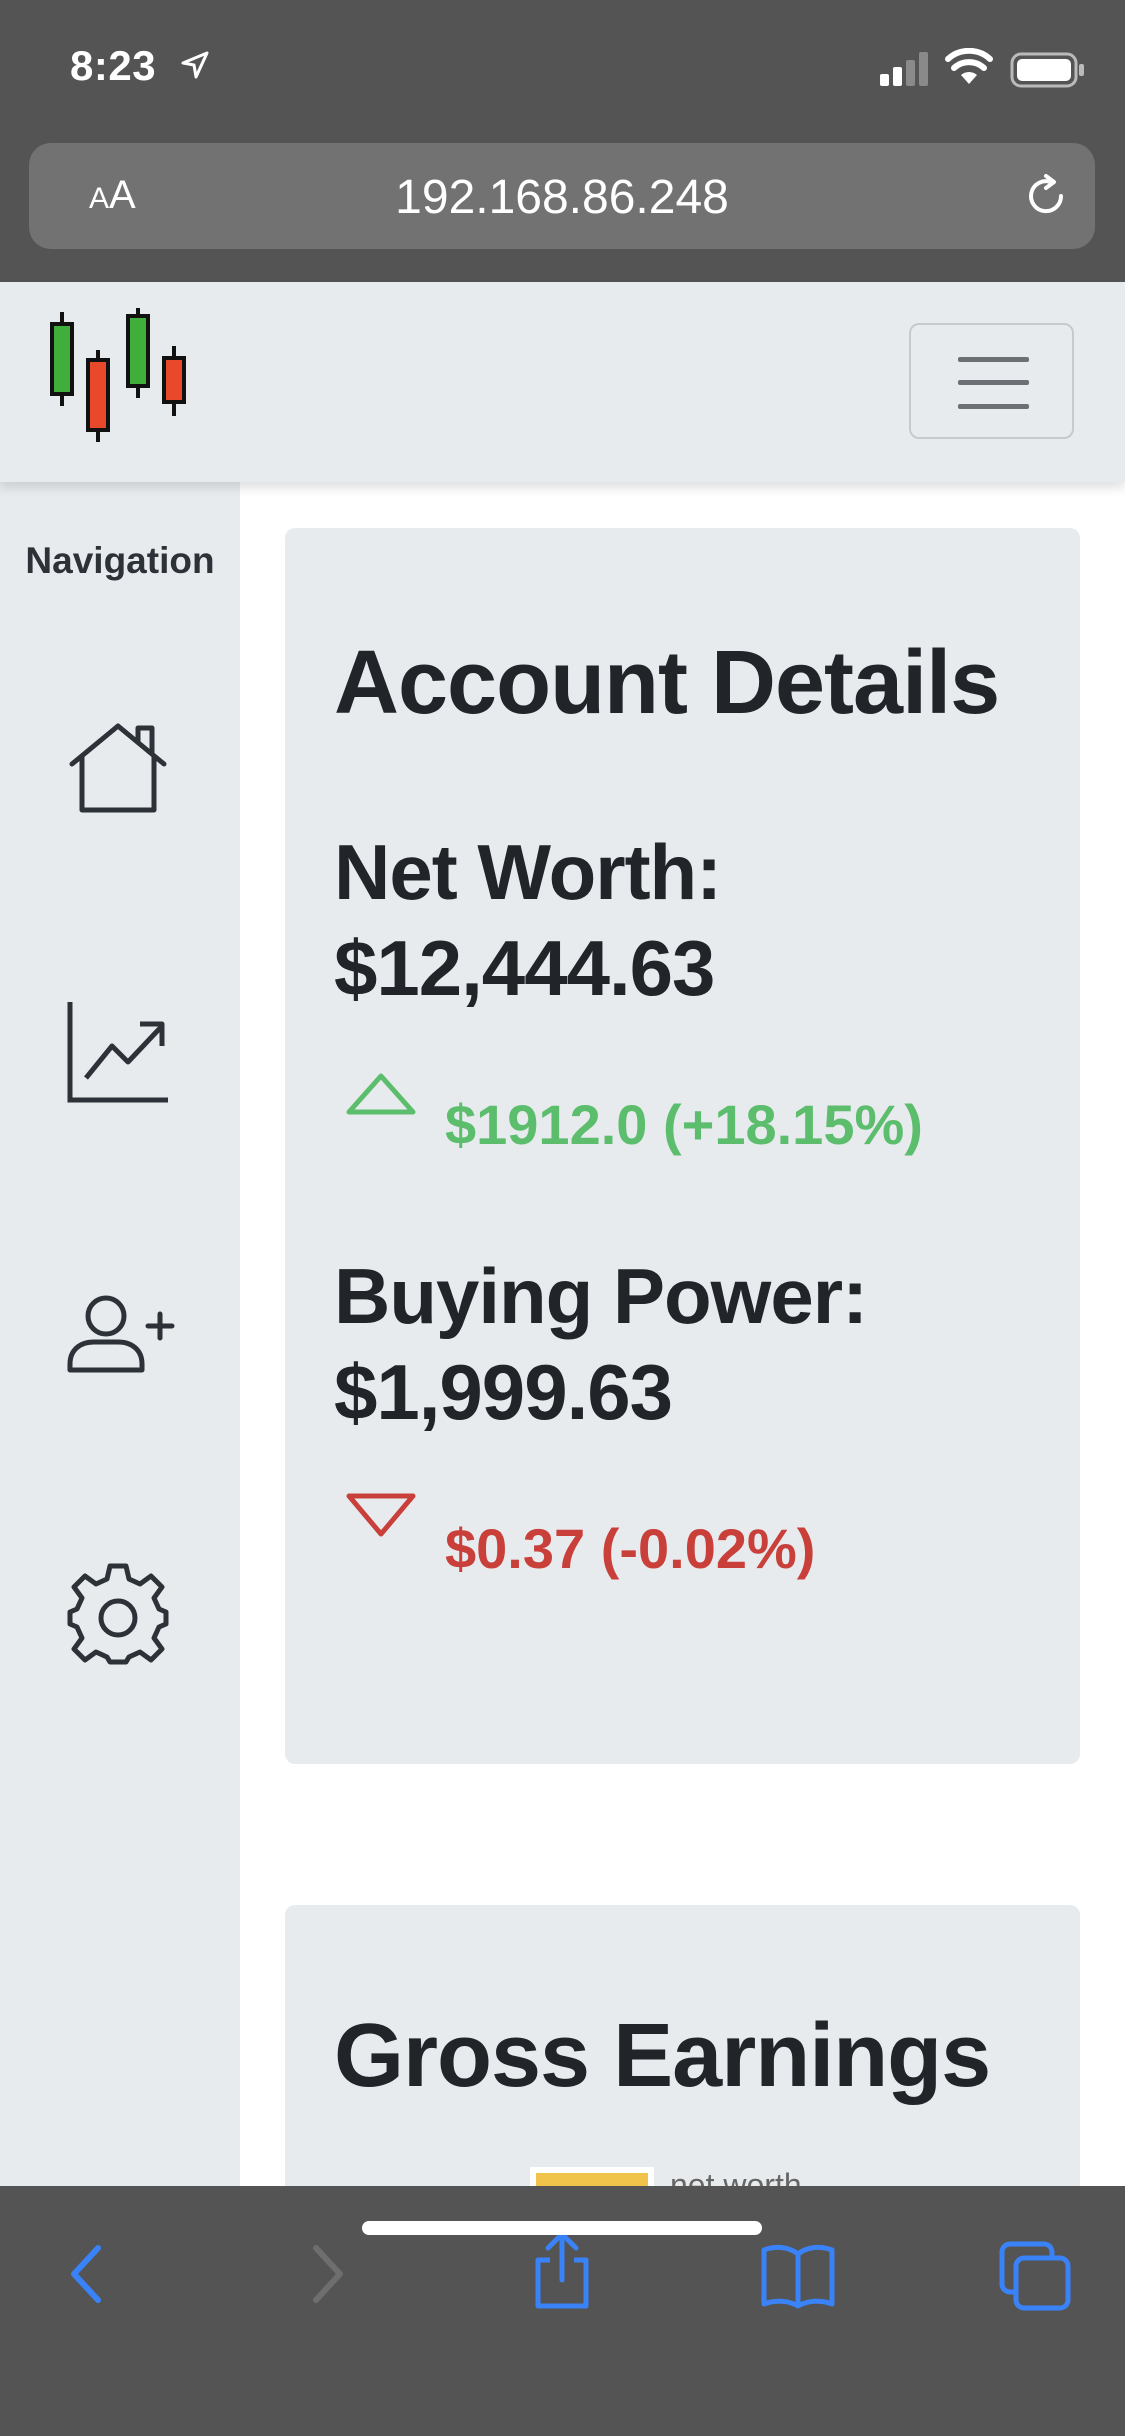 The image size is (1125, 2436). Describe the element at coordinates (528, 872) in the screenshot. I see `net-worth-label: Net Worth:` at that location.